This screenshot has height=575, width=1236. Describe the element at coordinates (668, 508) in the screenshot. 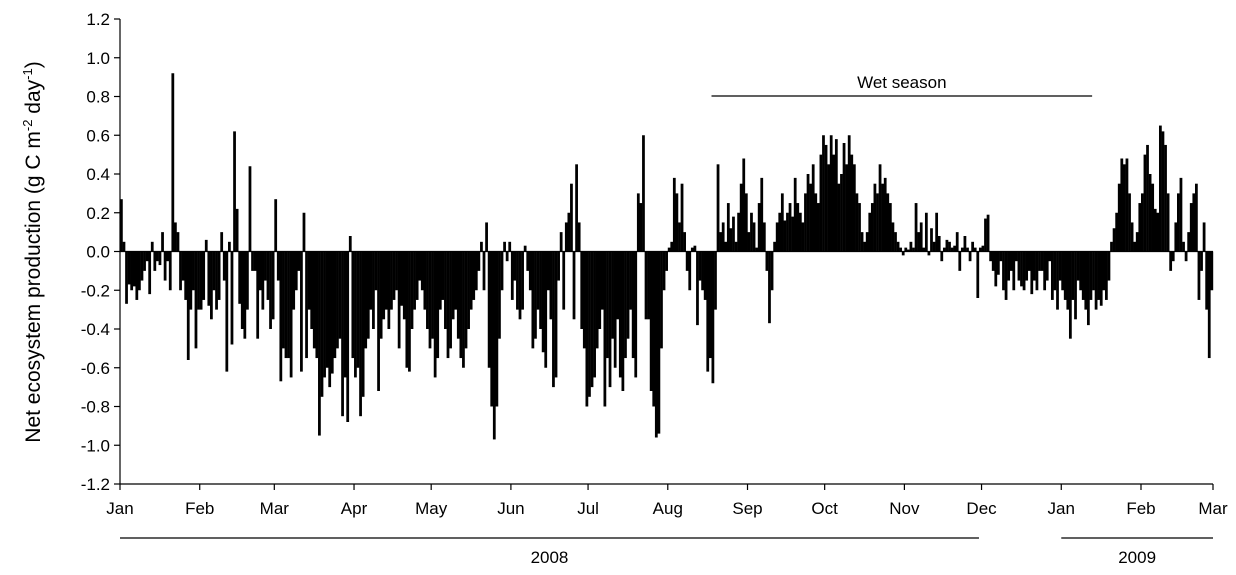

I see `x-tick-label: Aug` at that location.